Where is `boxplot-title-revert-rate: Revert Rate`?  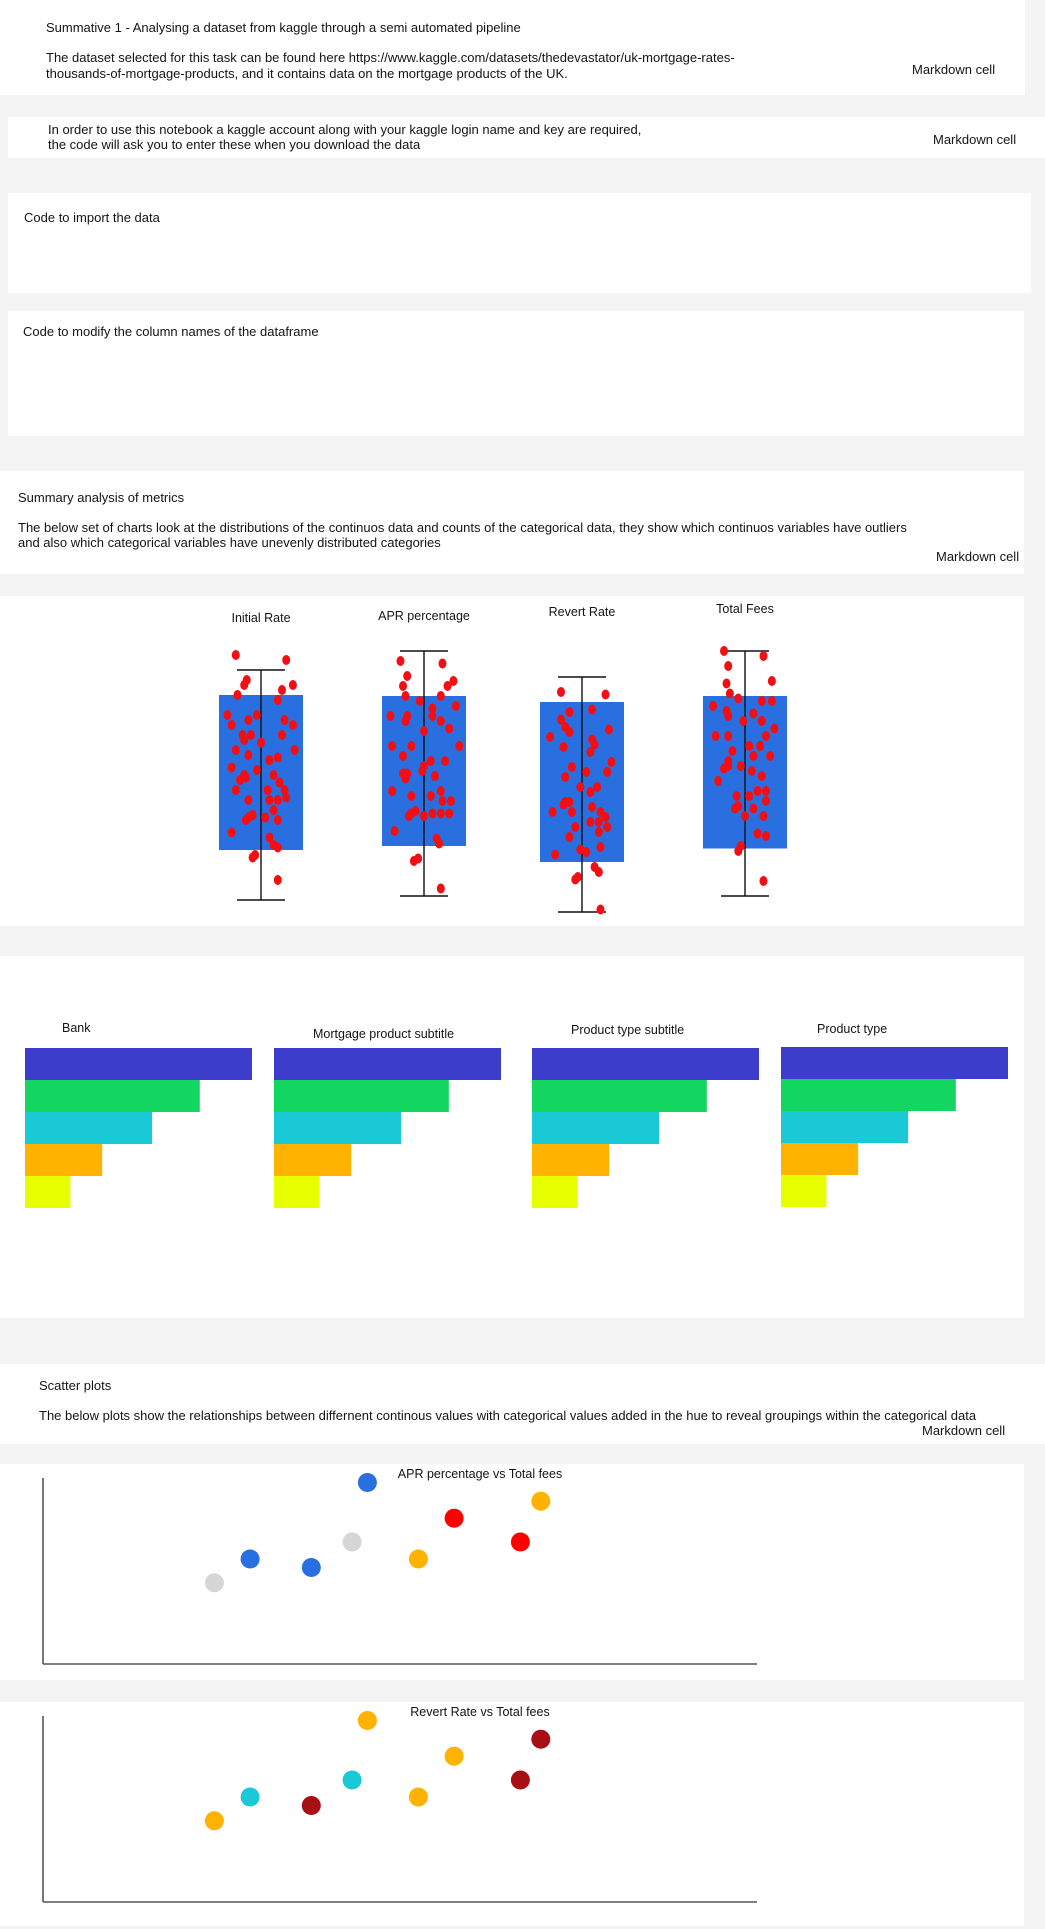
boxplot-title-revert-rate: Revert Rate is located at coordinates (582, 612).